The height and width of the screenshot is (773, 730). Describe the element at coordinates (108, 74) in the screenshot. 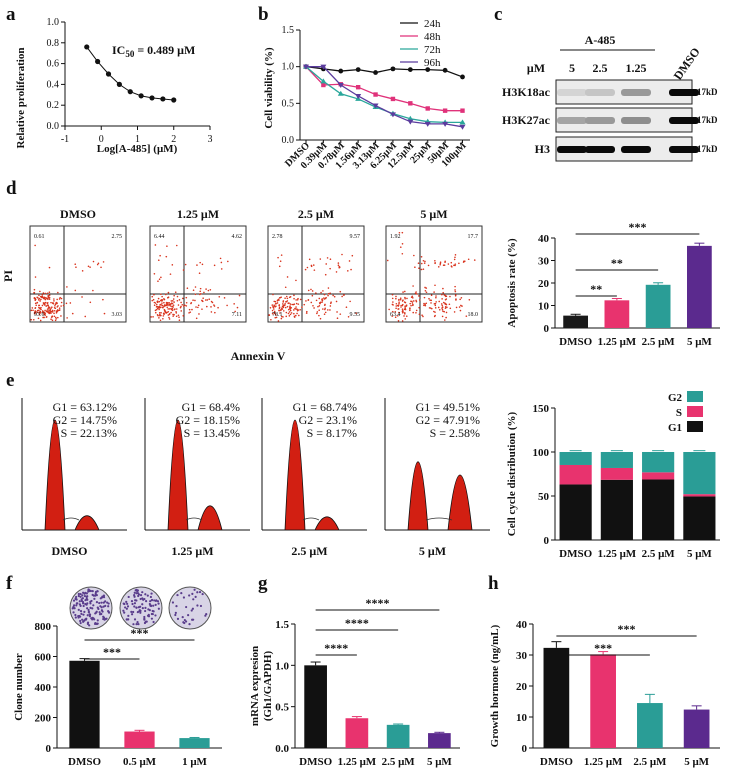

I see `a-data-point` at that location.